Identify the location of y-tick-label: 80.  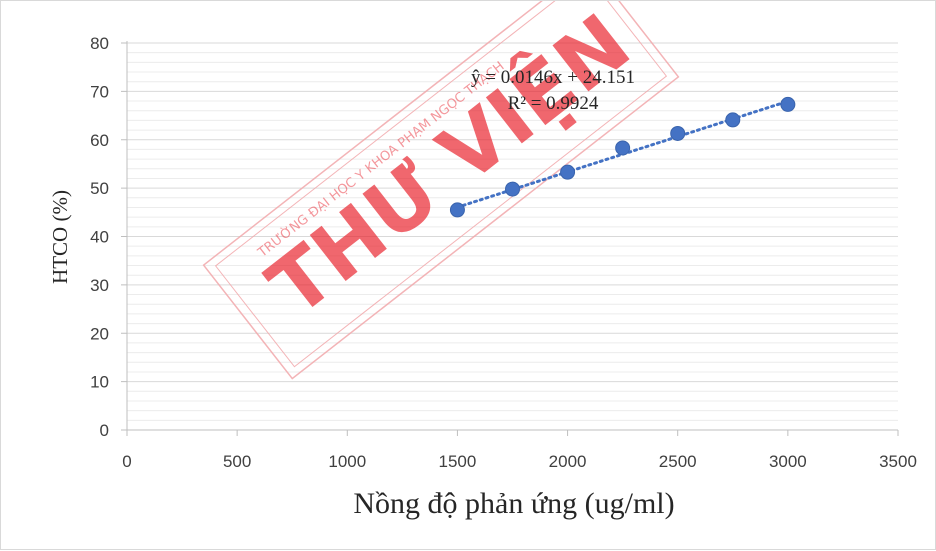
(99, 43).